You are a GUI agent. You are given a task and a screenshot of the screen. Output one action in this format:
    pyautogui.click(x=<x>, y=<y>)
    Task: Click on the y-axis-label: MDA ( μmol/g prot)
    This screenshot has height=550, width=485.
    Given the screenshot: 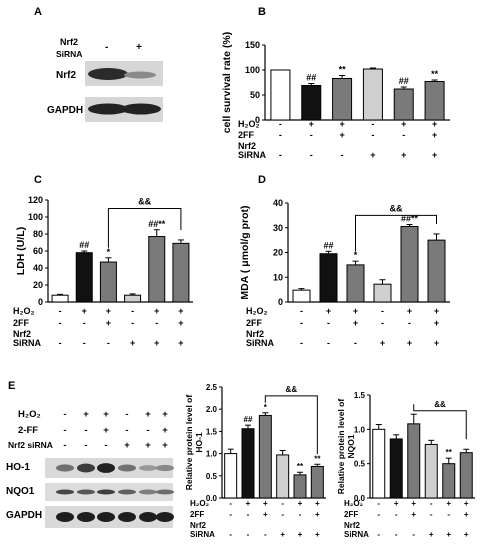 What is the action you would take?
    pyautogui.click(x=245, y=252)
    